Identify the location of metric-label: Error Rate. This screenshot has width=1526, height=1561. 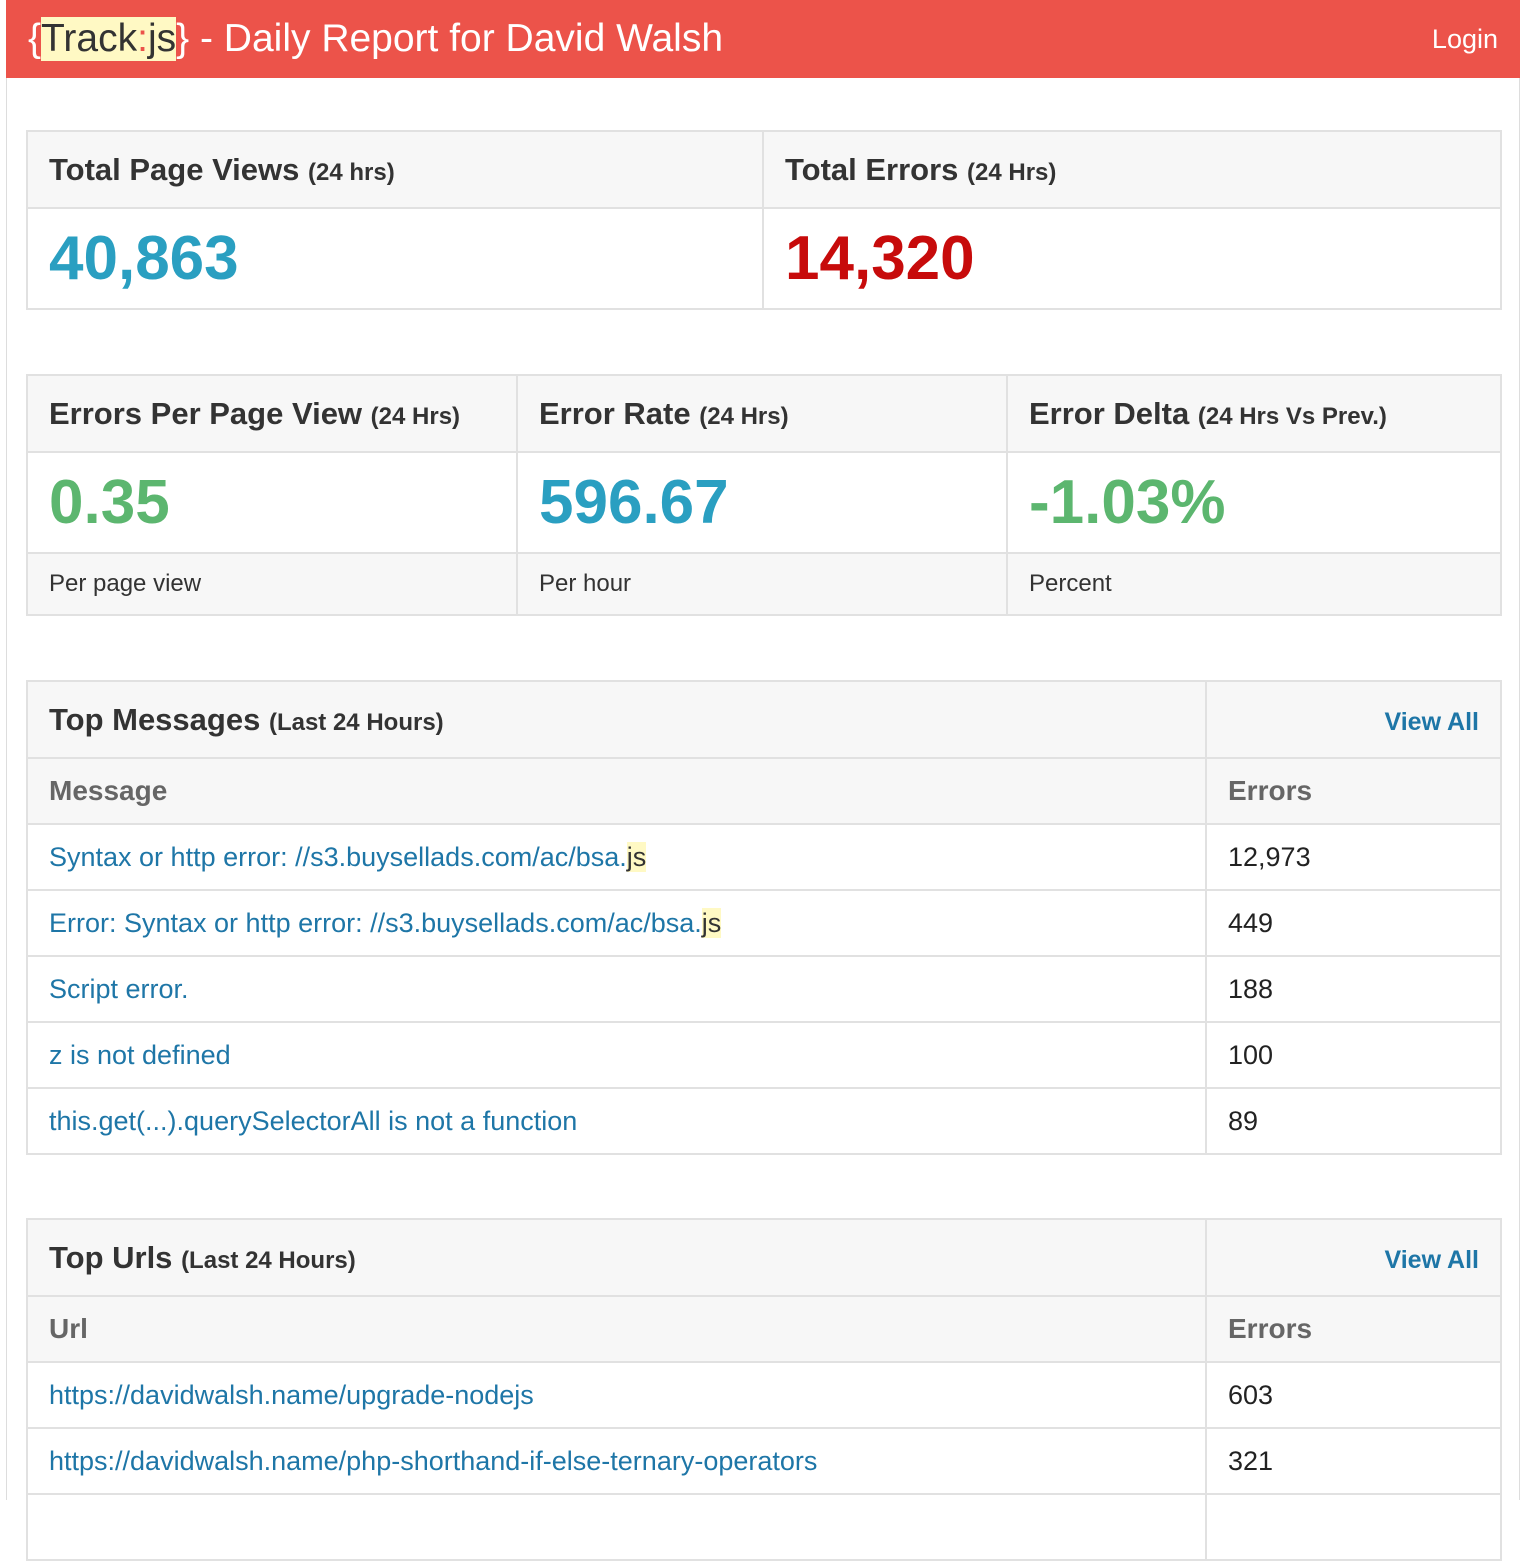
(615, 413).